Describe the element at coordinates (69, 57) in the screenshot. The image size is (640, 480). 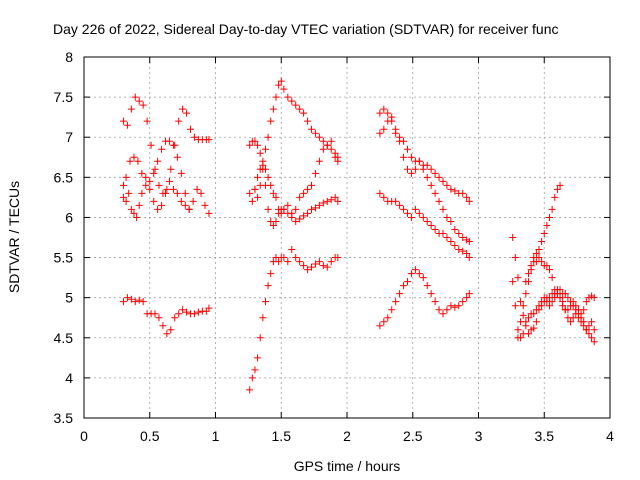
I see `y-tick-label: 8` at that location.